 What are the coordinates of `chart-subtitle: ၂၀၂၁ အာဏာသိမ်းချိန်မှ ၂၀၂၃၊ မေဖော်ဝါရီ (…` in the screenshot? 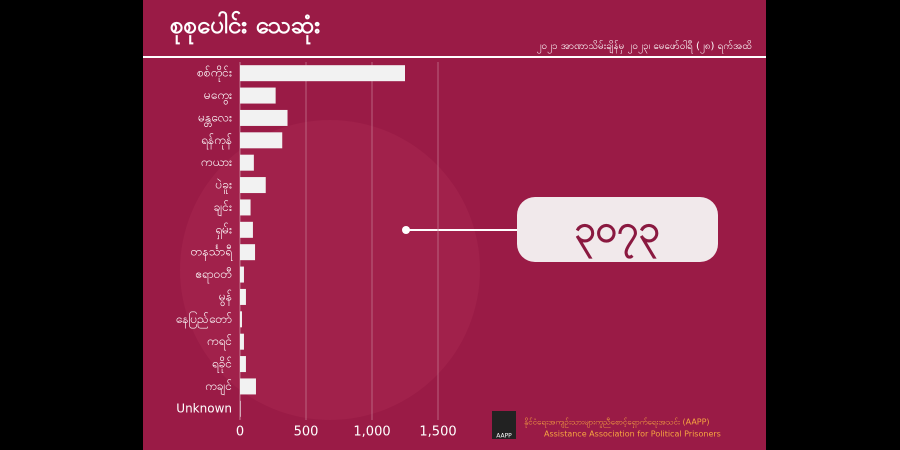 It's located at (644, 46).